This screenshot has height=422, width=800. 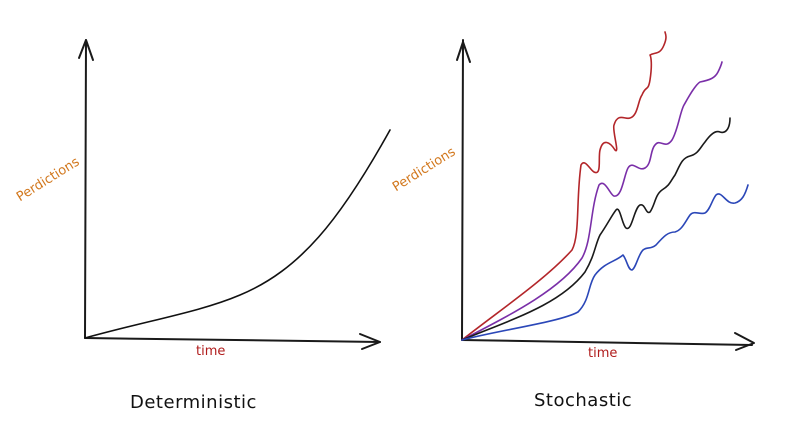 What do you see at coordinates (211, 351) in the screenshot?
I see `deterministic-x-label: time` at bounding box center [211, 351].